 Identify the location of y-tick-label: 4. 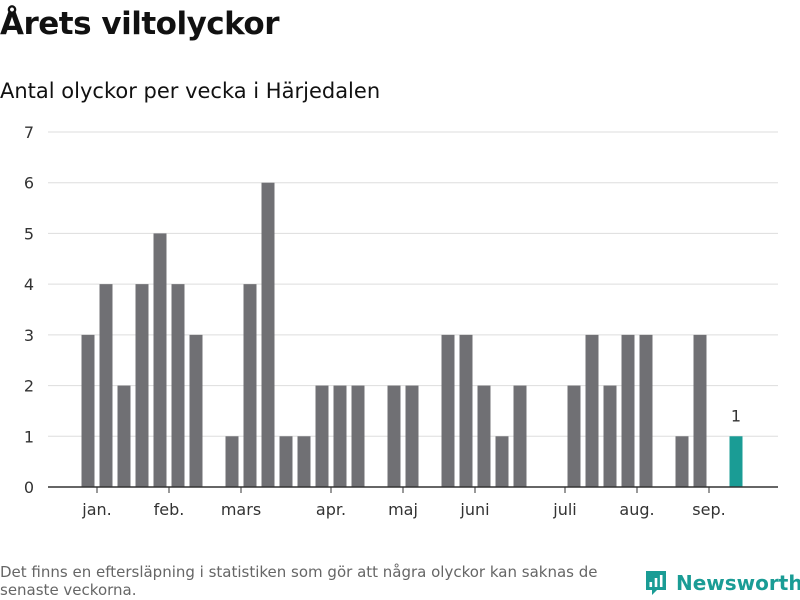
(29, 284).